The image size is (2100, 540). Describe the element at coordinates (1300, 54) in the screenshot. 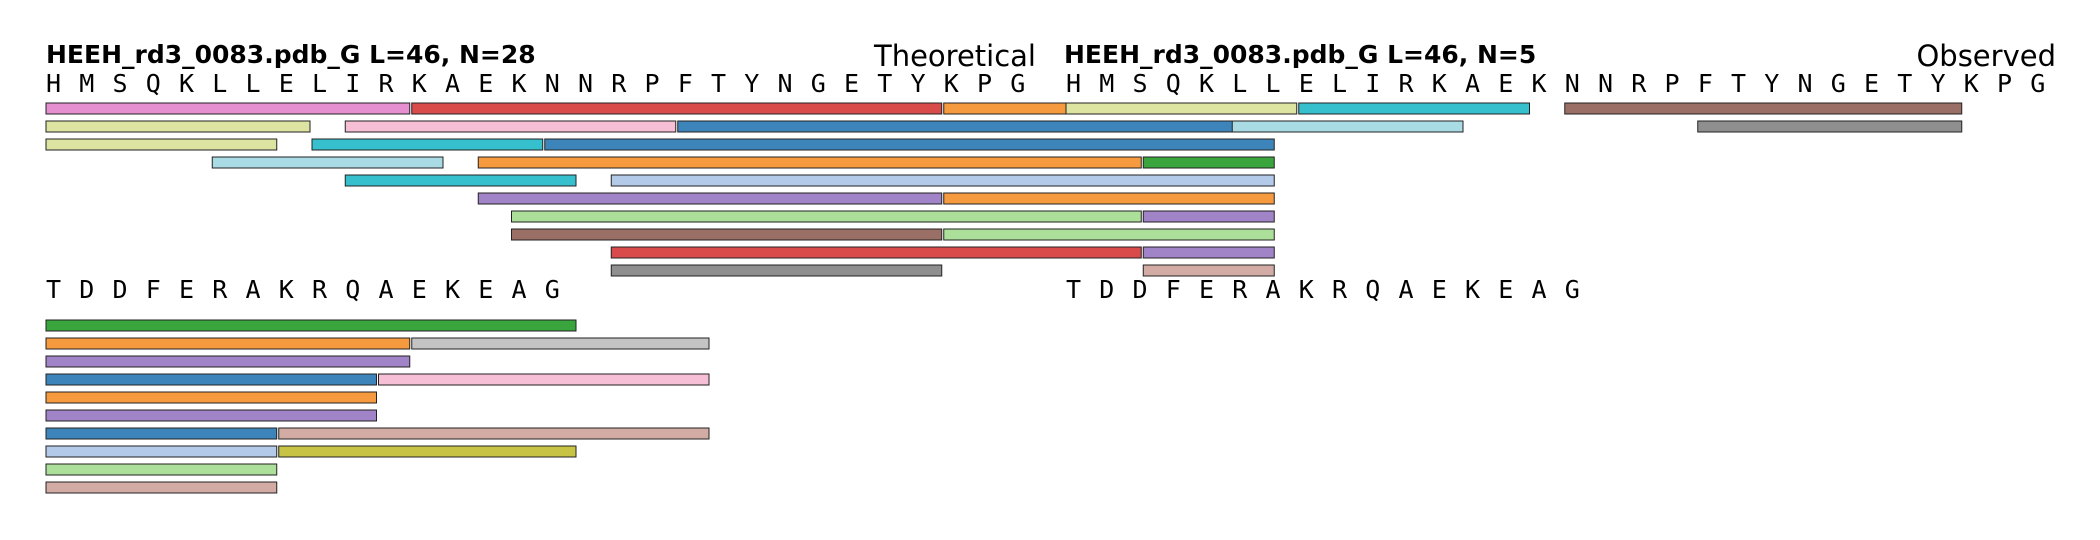

I see `panel-title: HEEH_rd3_0083.pdb_G L=46, N=5` at that location.